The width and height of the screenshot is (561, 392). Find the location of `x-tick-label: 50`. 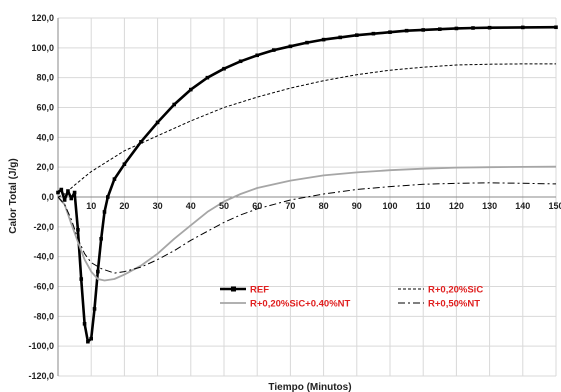

x-tick-label: 50 is located at coordinates (224, 206).